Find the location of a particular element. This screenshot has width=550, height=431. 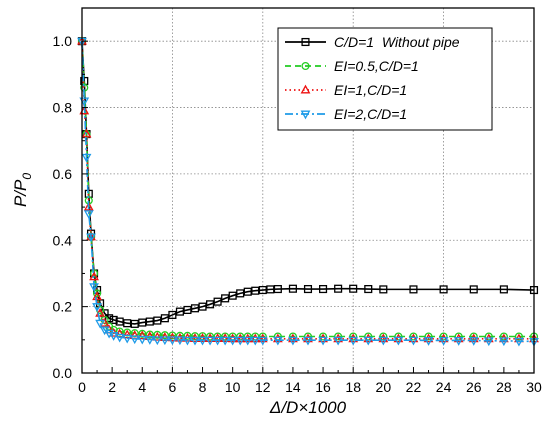

x-tick-label: 30 is located at coordinates (534, 387).